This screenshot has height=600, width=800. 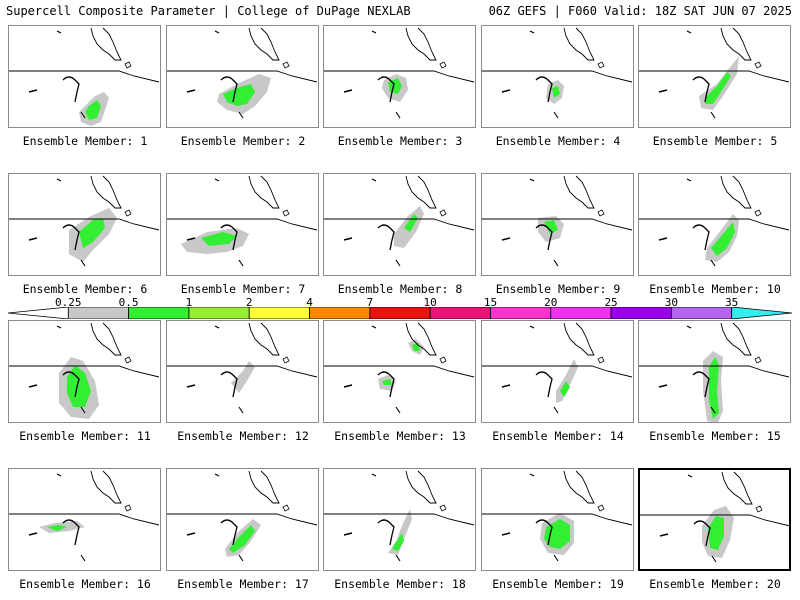 I want to click on colorbar-scale, so click(x=400, y=313).